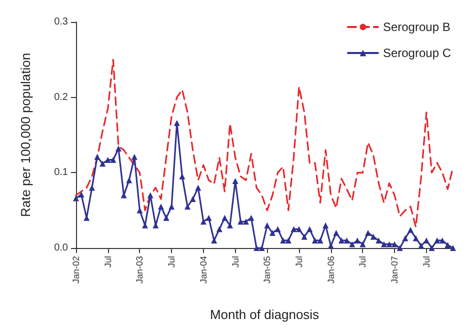 The width and height of the screenshot is (474, 334). Describe the element at coordinates (265, 314) in the screenshot. I see `x-axis-title: Month of diagnosis` at that location.